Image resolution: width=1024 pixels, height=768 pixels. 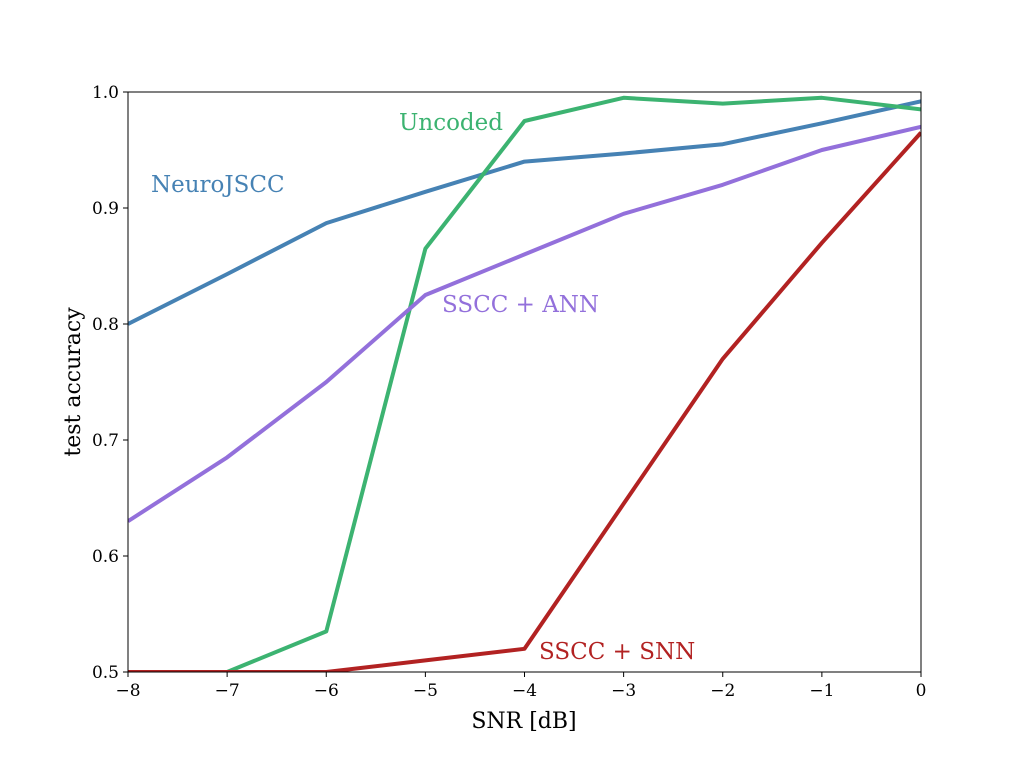 What do you see at coordinates (110, 383) in the screenshot?
I see `y-axis-ticks: 0.5 0.6 0.7 0.8 0.9 1.0` at bounding box center [110, 383].